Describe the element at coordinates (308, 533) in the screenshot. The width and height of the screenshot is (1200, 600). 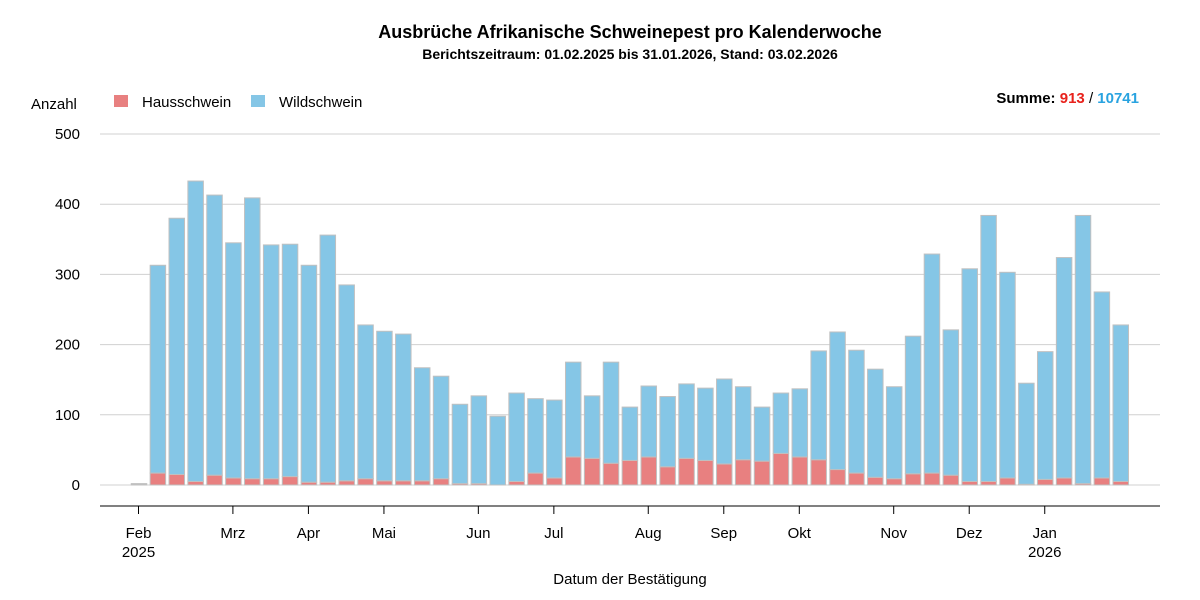
I see `x-tick-label: Apr` at that location.